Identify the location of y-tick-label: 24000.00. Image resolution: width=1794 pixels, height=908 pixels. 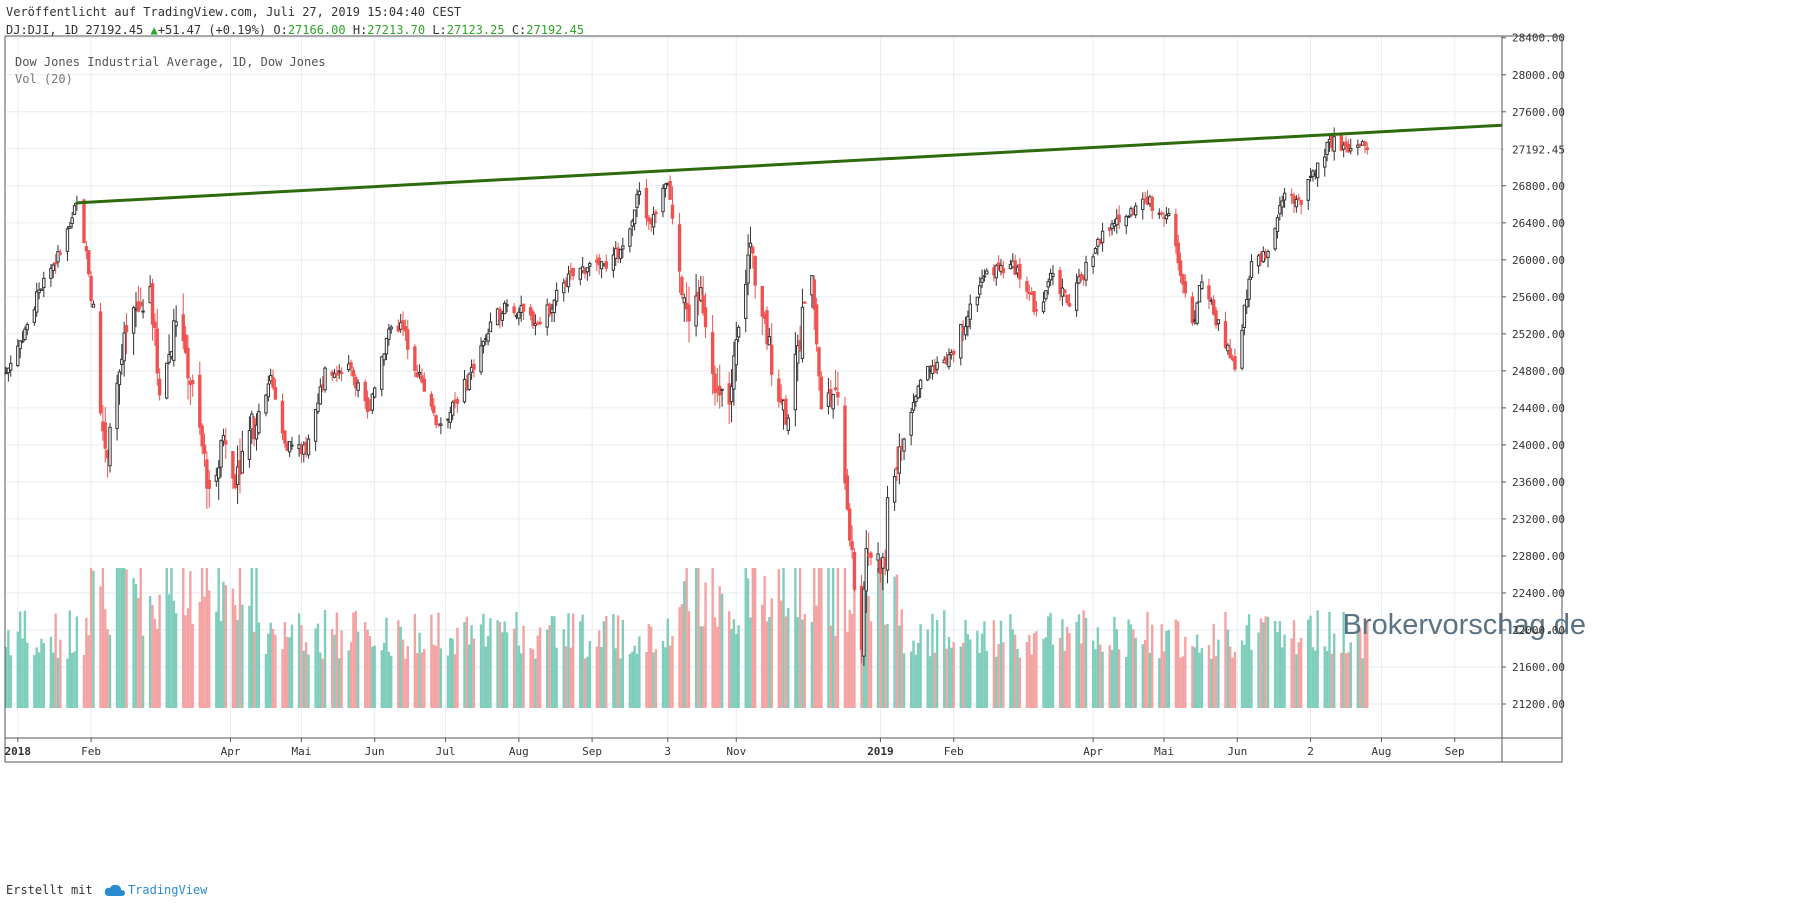
(1538, 445).